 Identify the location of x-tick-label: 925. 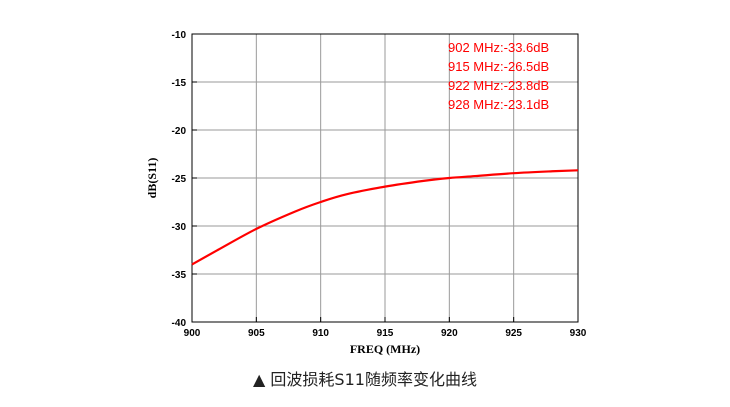
(513, 333).